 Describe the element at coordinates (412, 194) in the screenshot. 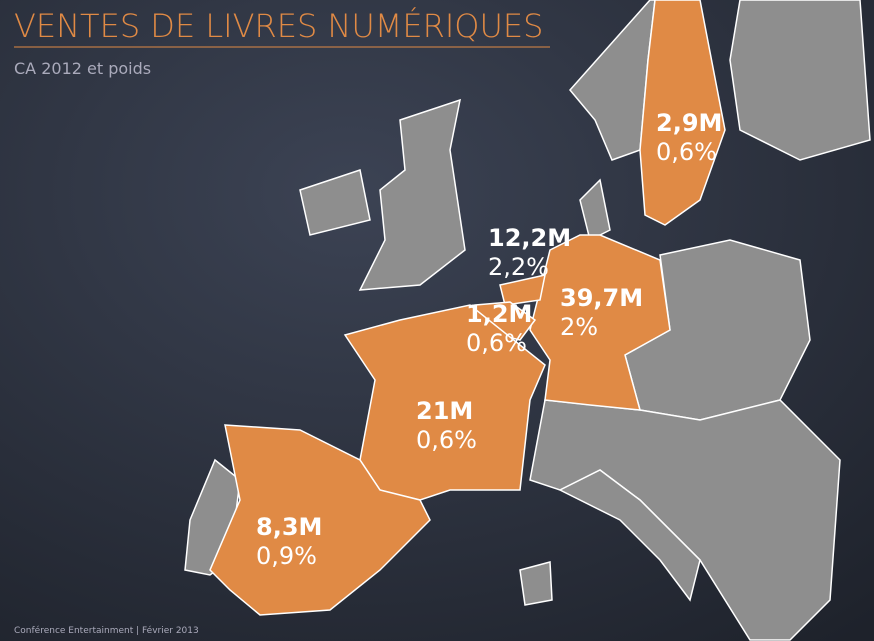

I see `uk` at that location.